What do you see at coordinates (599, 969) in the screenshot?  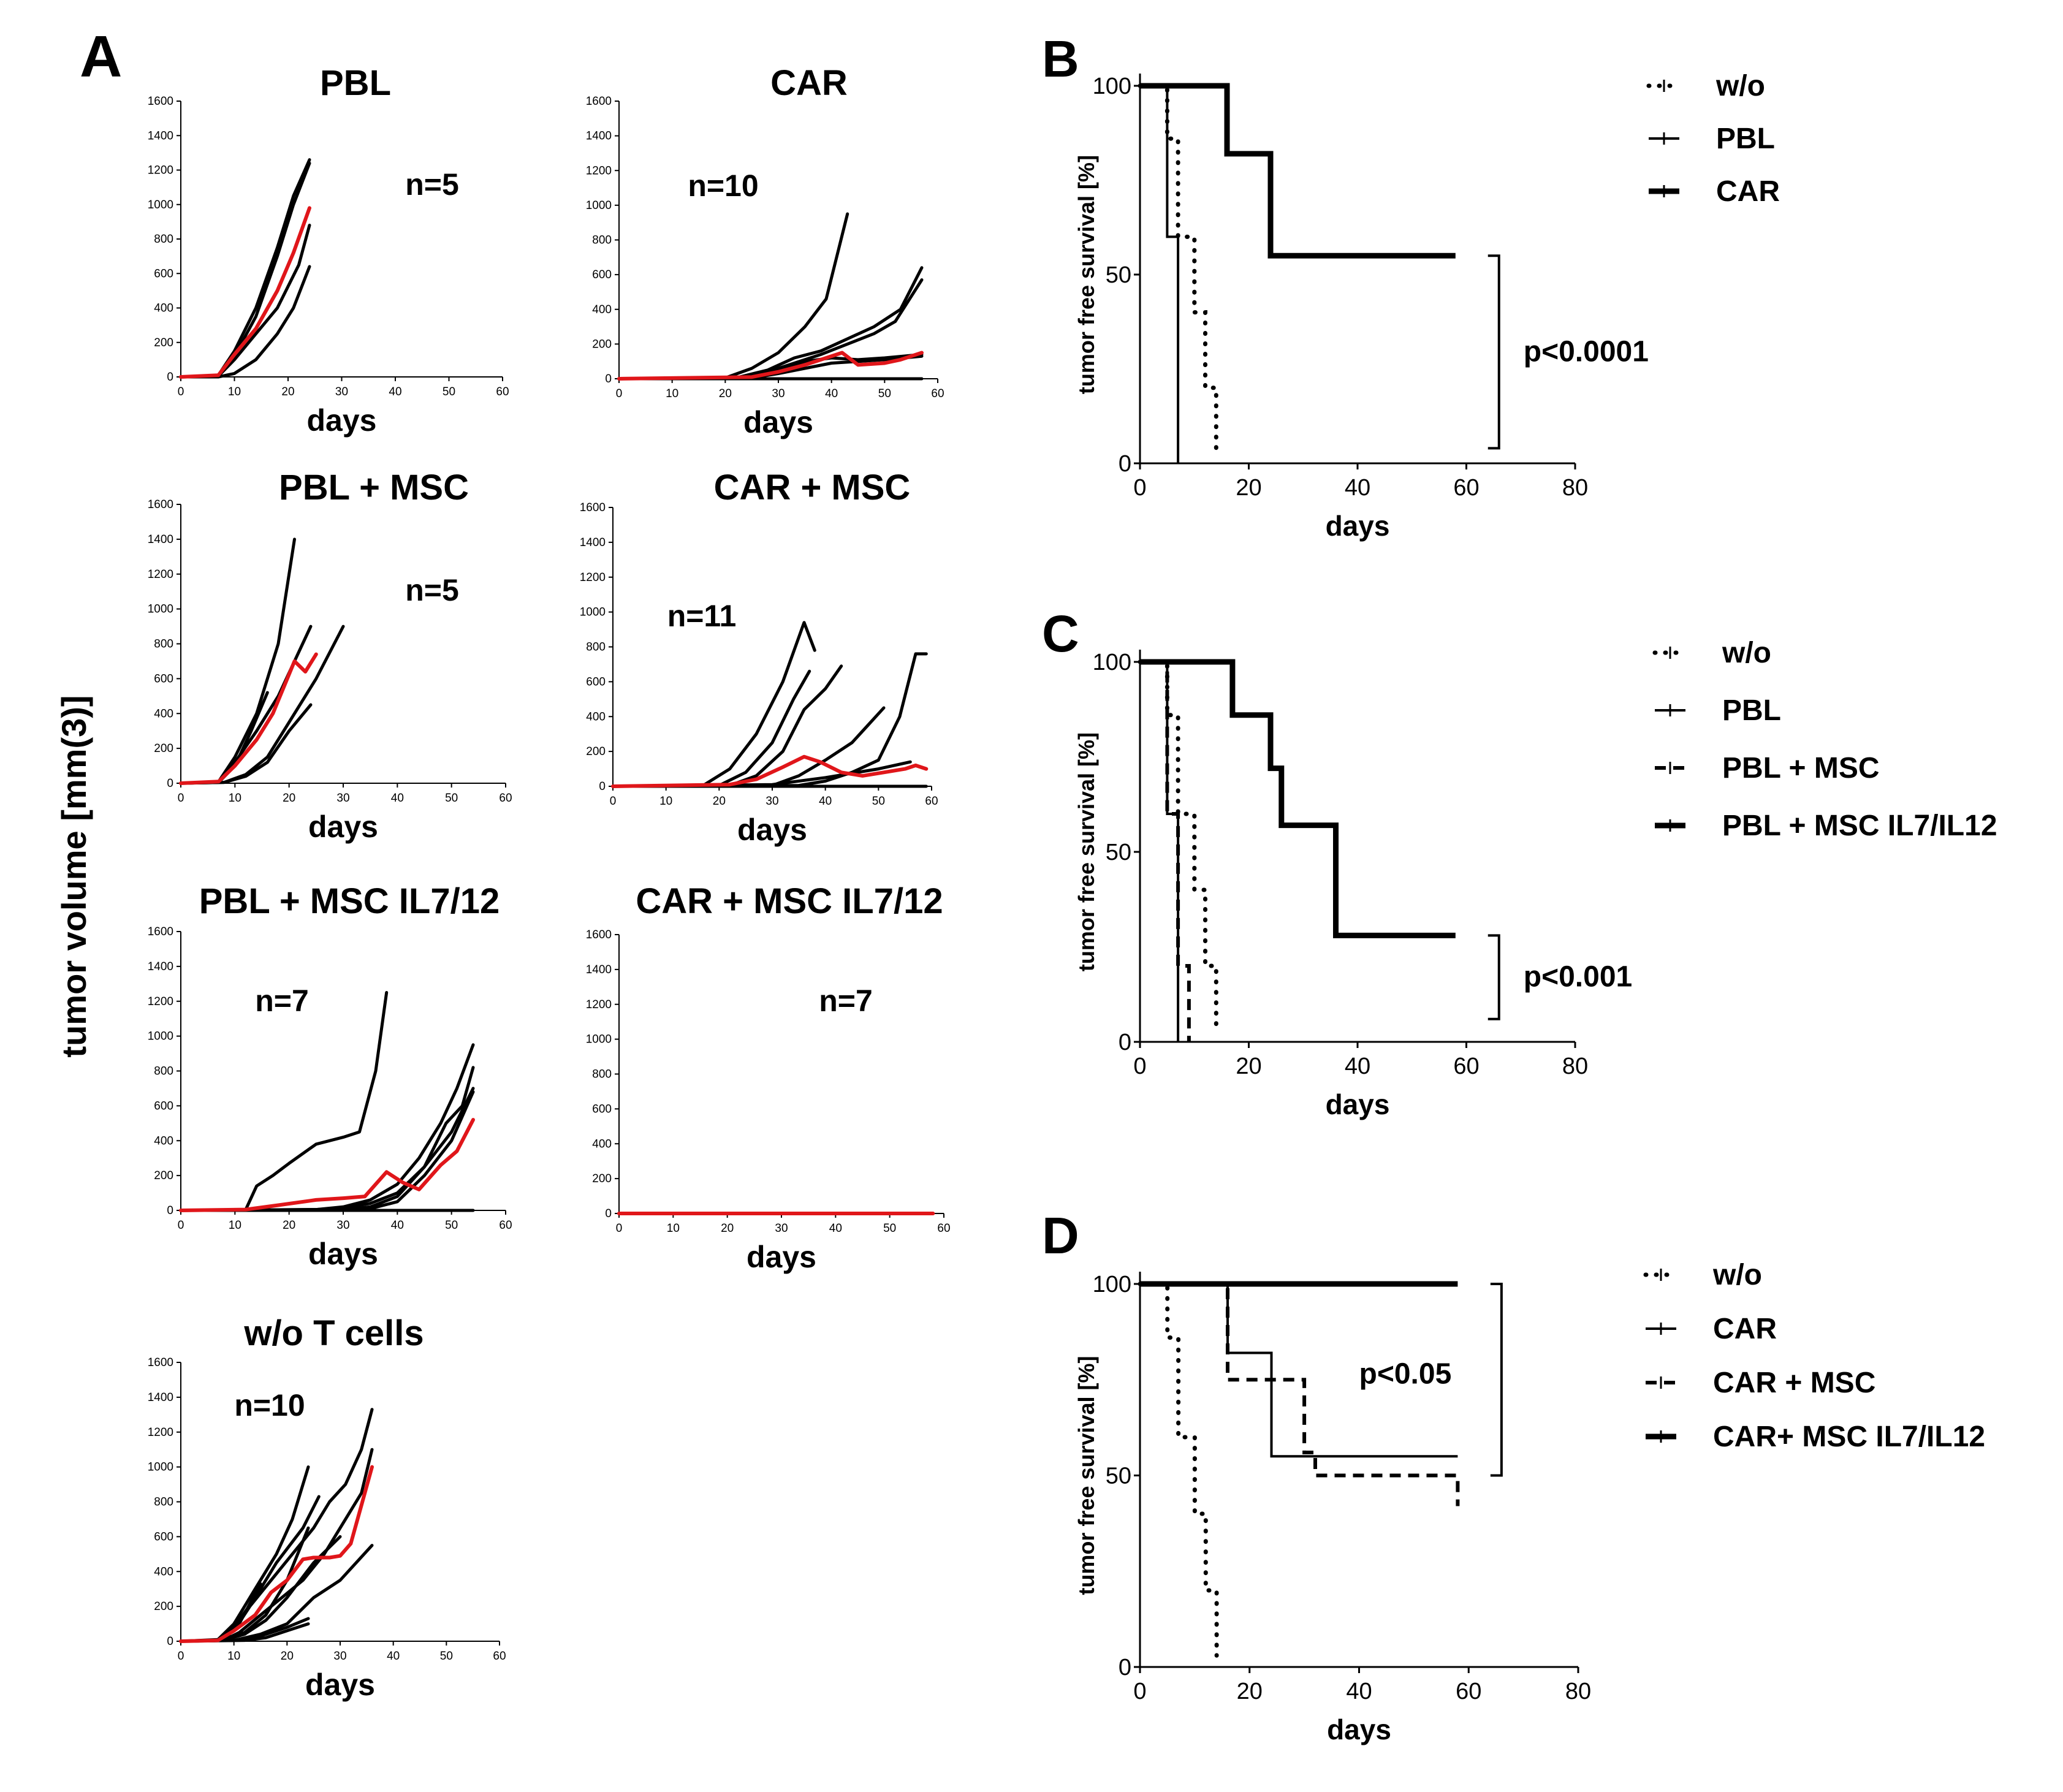 I see `a-car-msc-il-y-tick-label-1400: 1400` at bounding box center [599, 969].